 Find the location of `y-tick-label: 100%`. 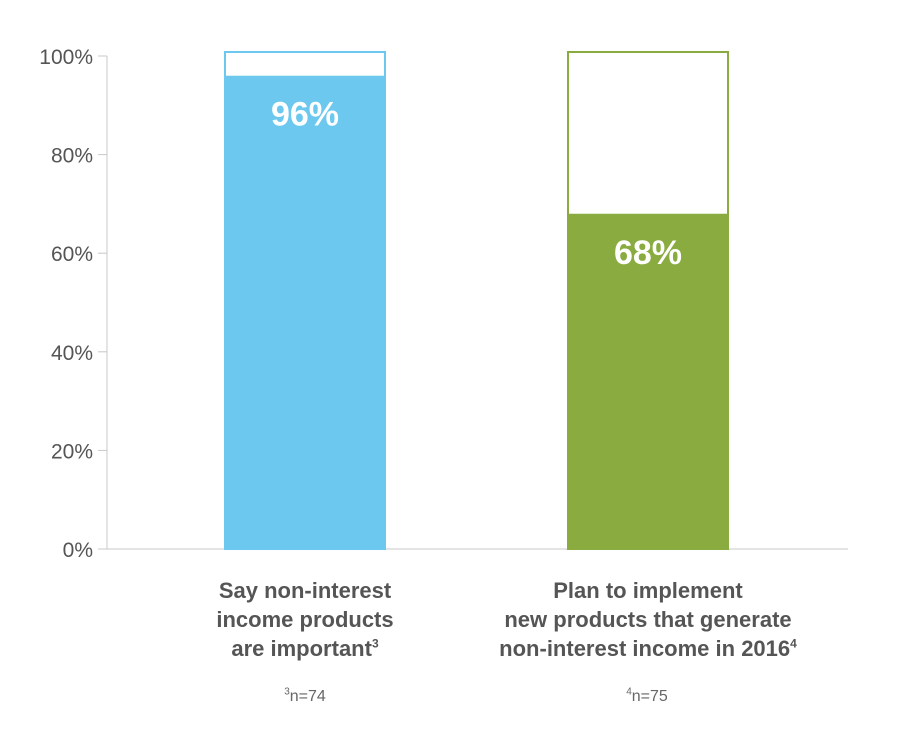

y-tick-label: 100% is located at coordinates (66, 57).